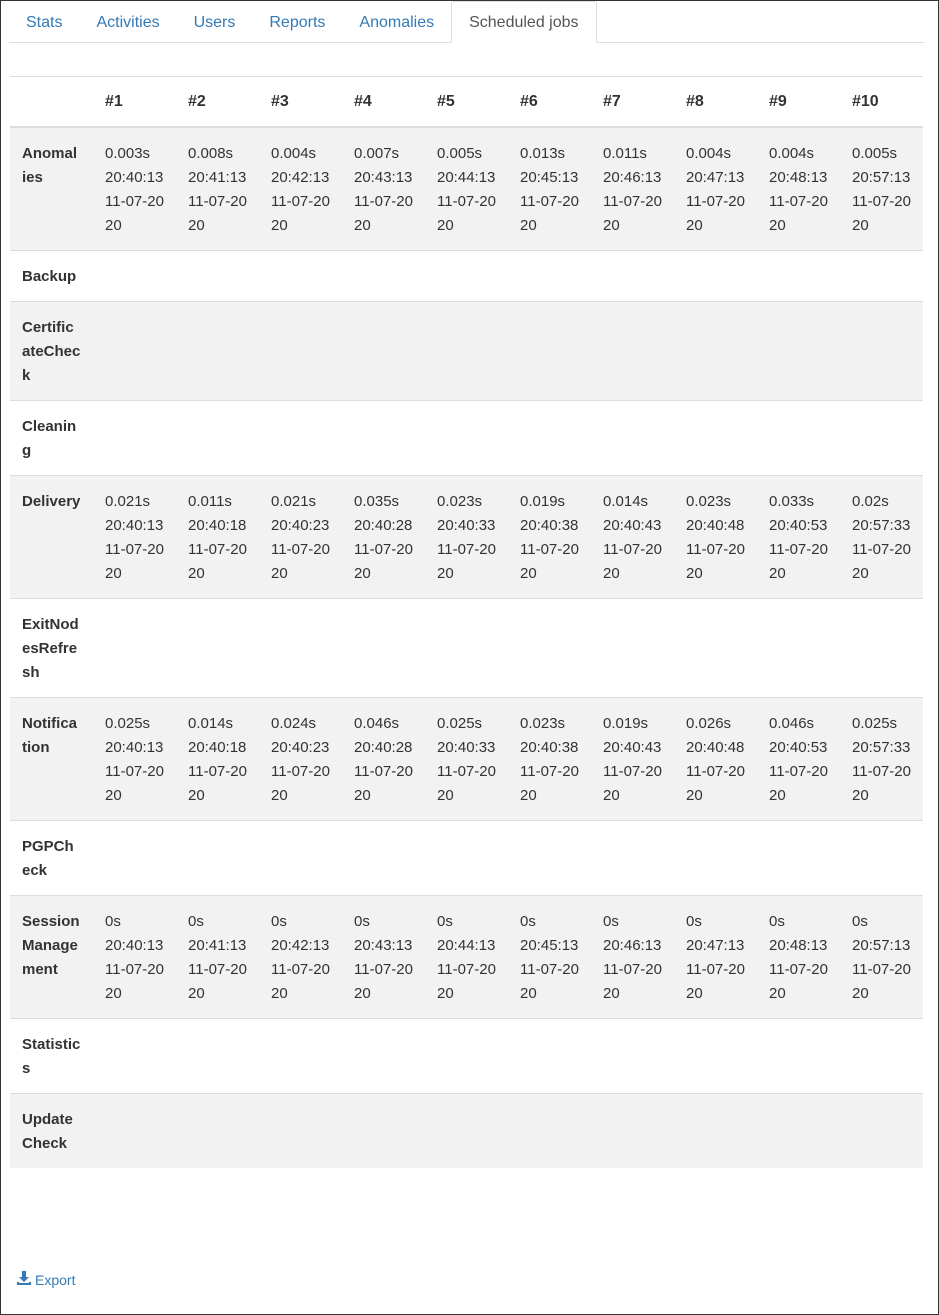 This screenshot has width=939, height=1315. I want to click on run-time: 20:40:38, so click(549, 525).